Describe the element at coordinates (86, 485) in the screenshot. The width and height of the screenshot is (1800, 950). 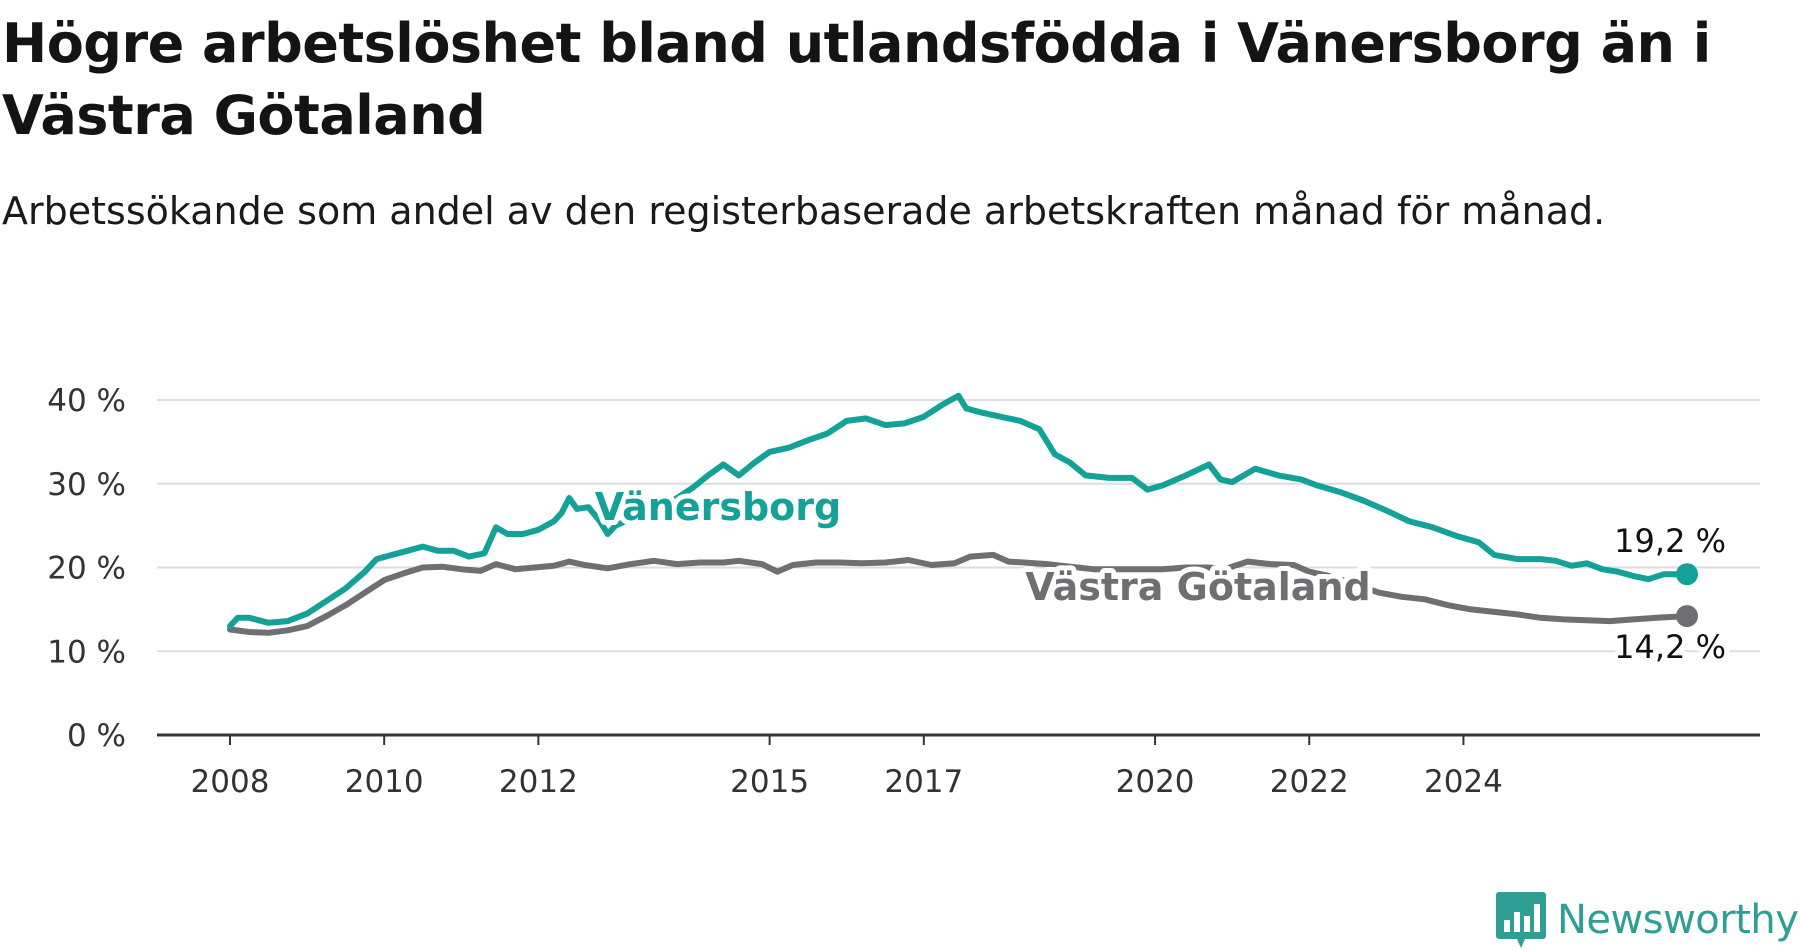
I see `y-tick-label: 30 %` at that location.